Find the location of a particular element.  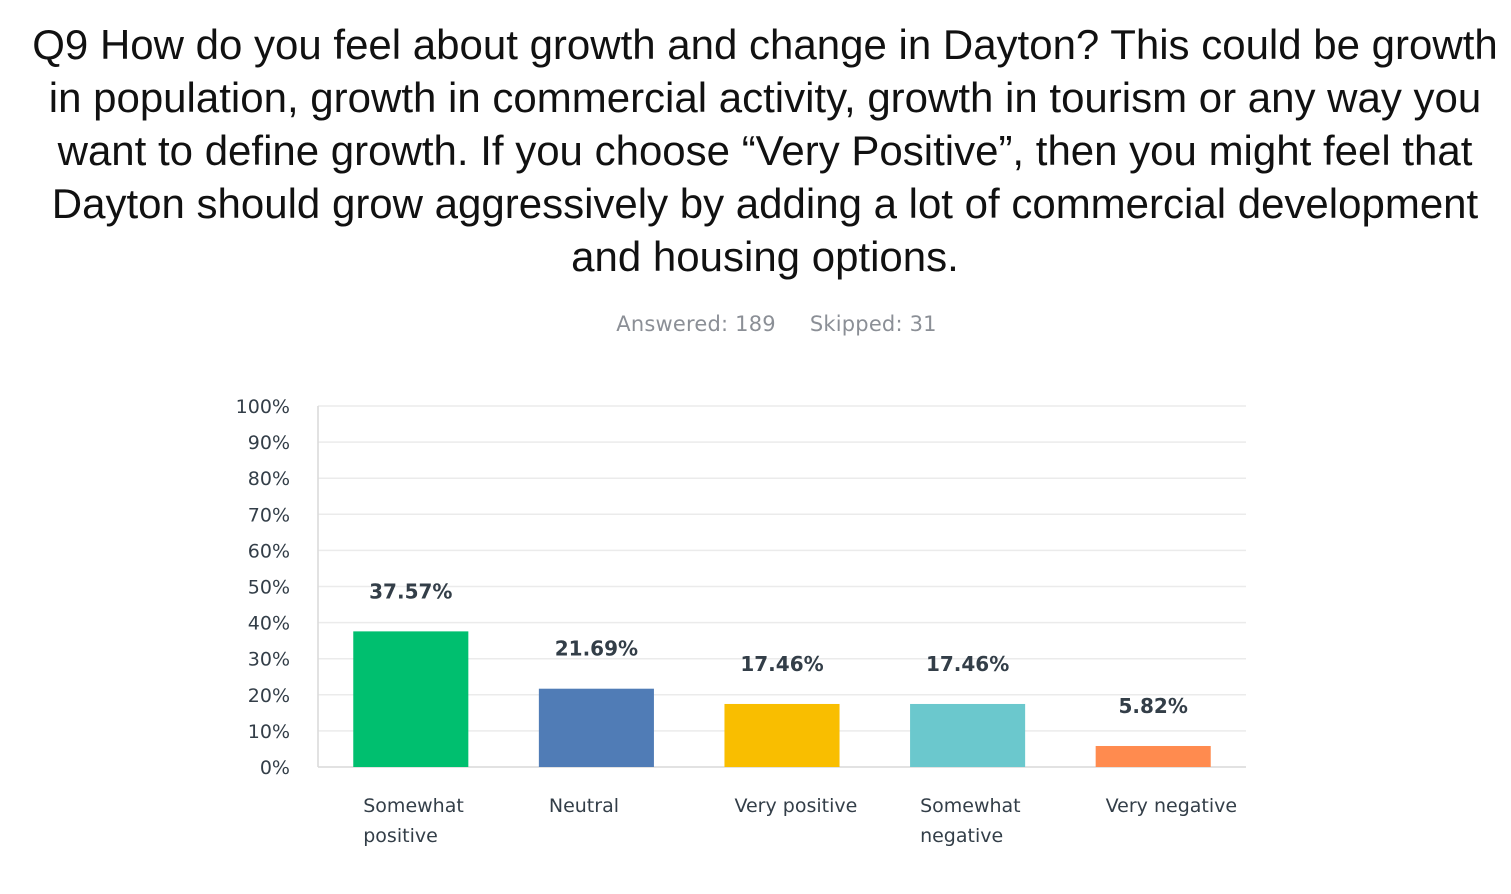

y-tick-label: 50% is located at coordinates (269, 588).